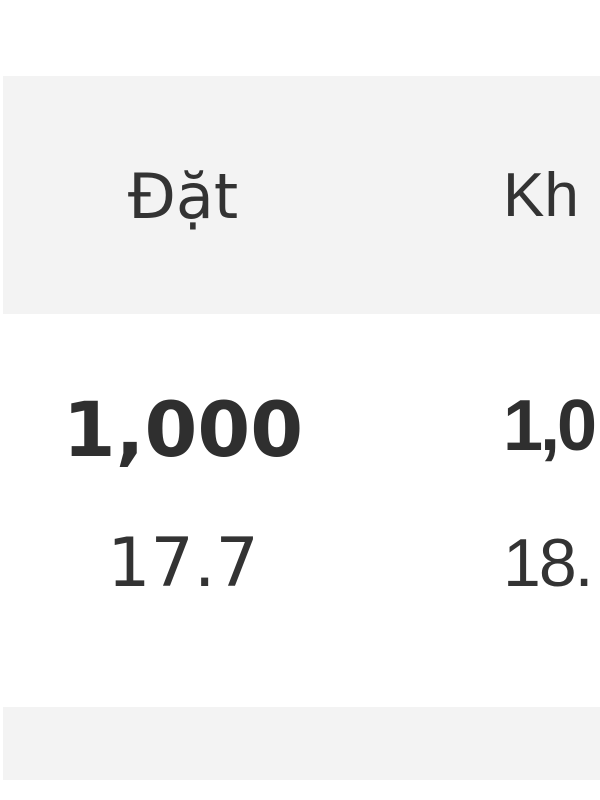  Describe the element at coordinates (301, 743) in the screenshot. I see `table-footer-row` at that location.